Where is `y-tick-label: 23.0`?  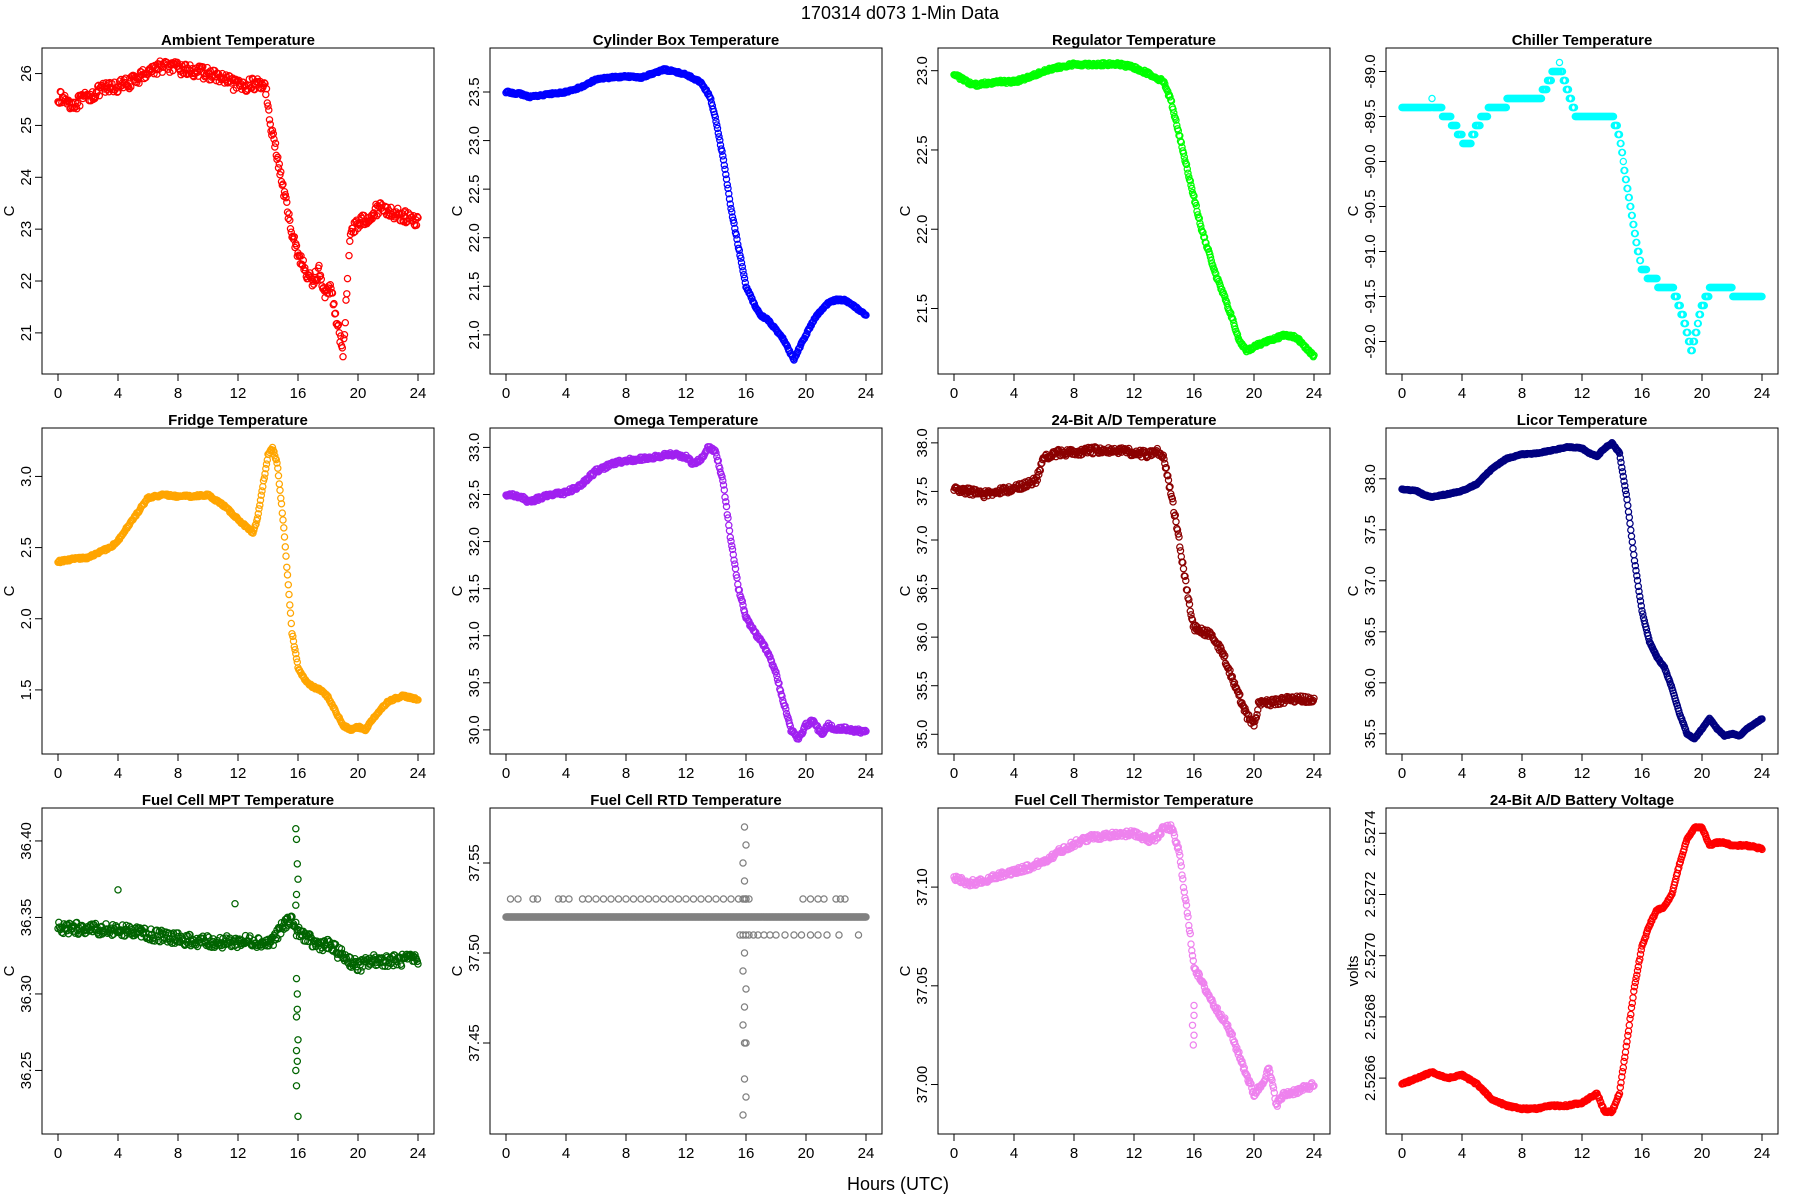
y-tick-label: 23.0 is located at coordinates (922, 70).